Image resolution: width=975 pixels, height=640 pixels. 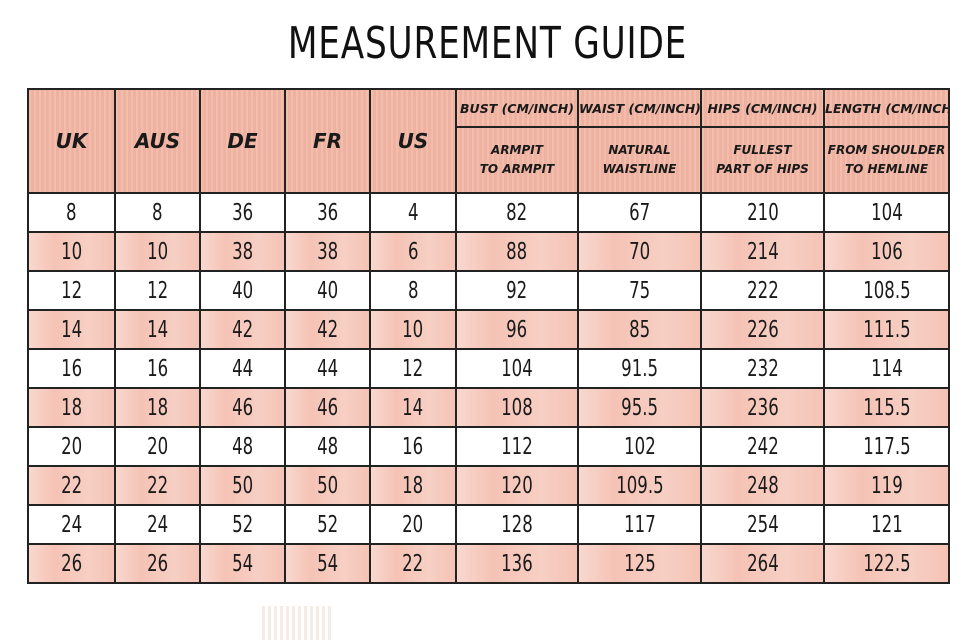 What do you see at coordinates (762, 368) in the screenshot?
I see `cell-hips: 232` at bounding box center [762, 368].